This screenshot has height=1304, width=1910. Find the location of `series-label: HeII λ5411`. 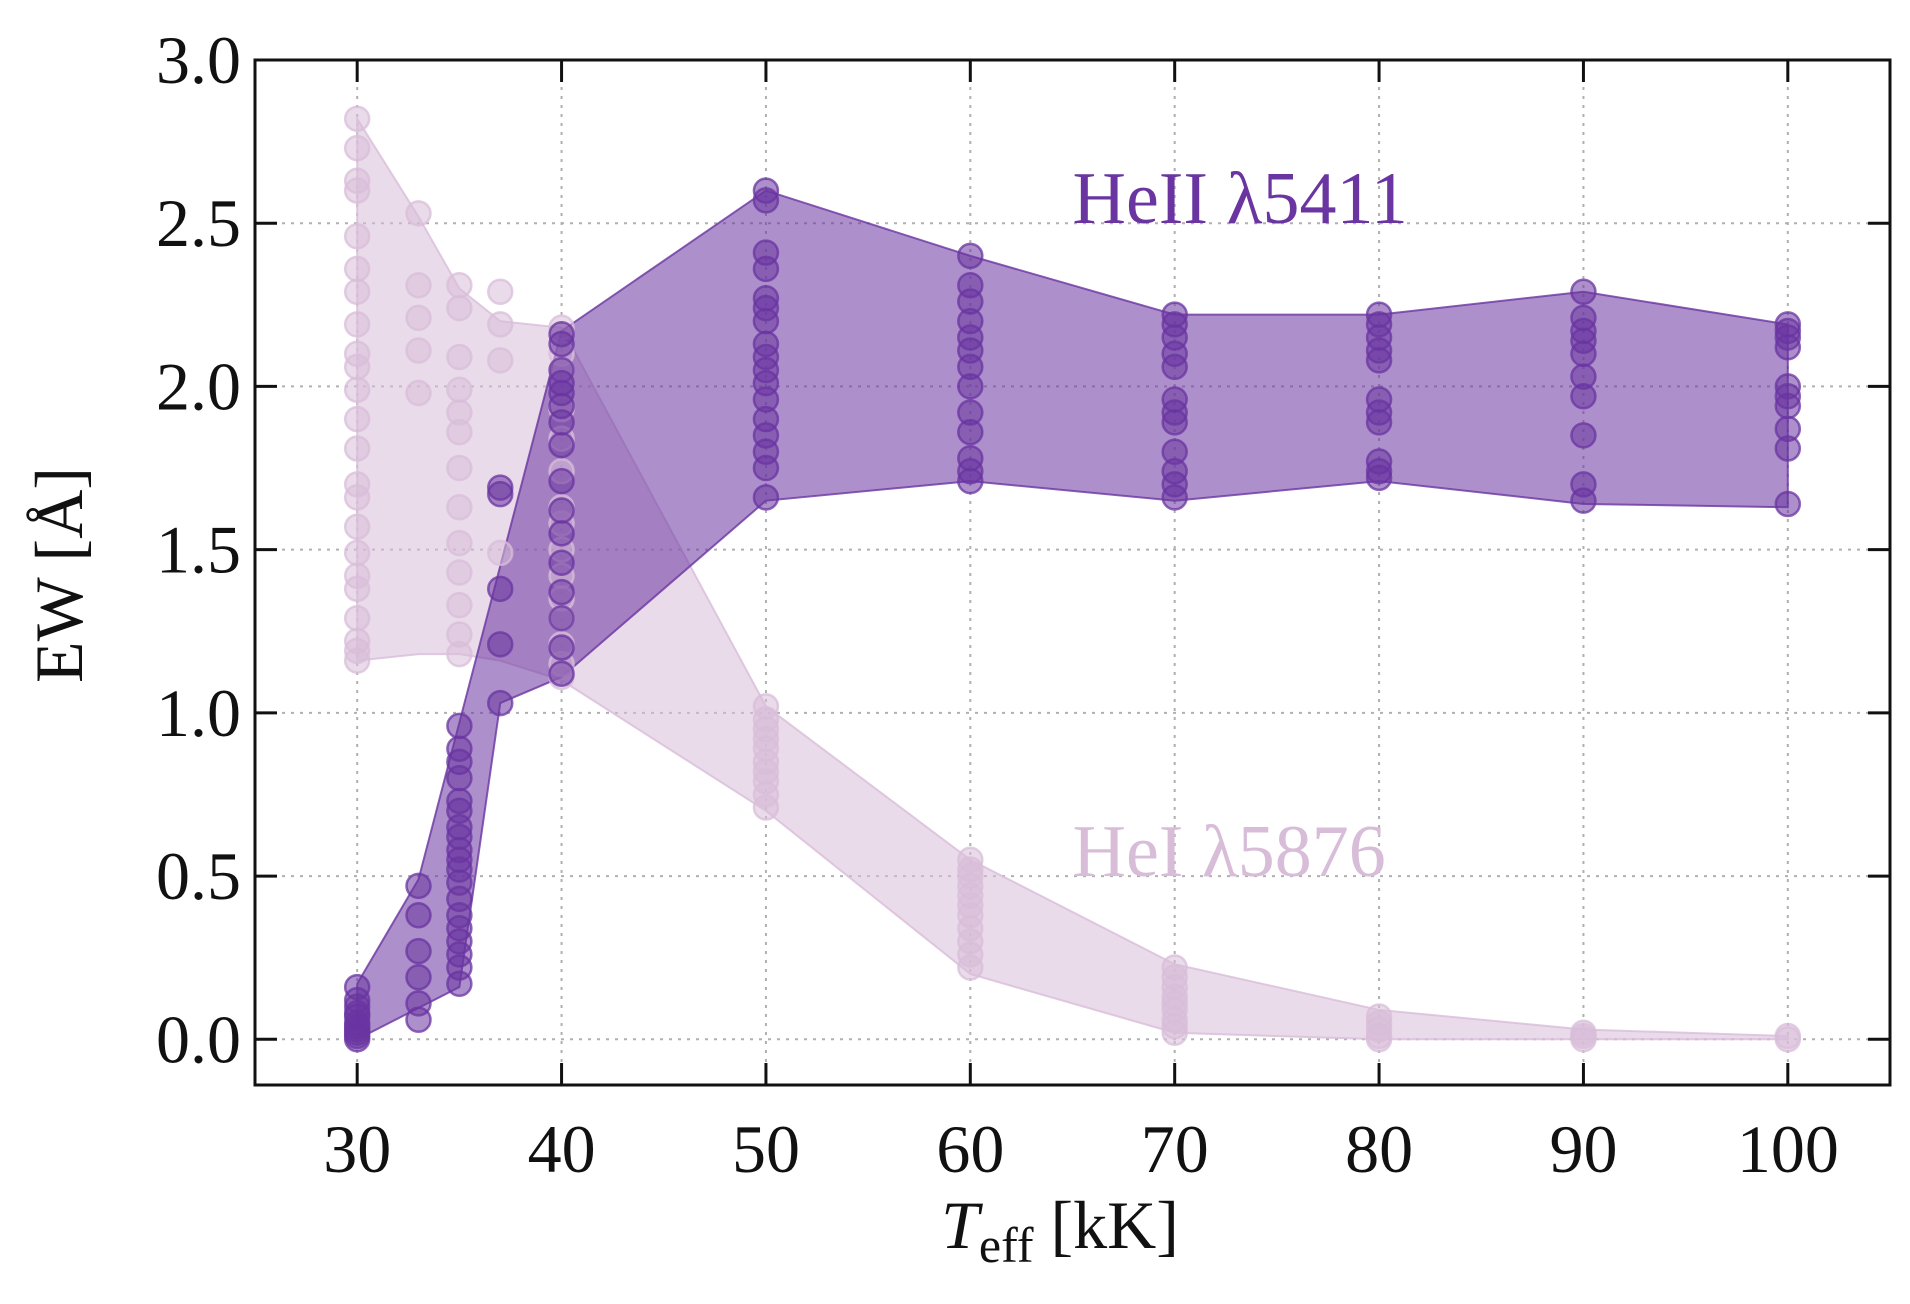

series-label: HeII λ5411 is located at coordinates (1240, 199).